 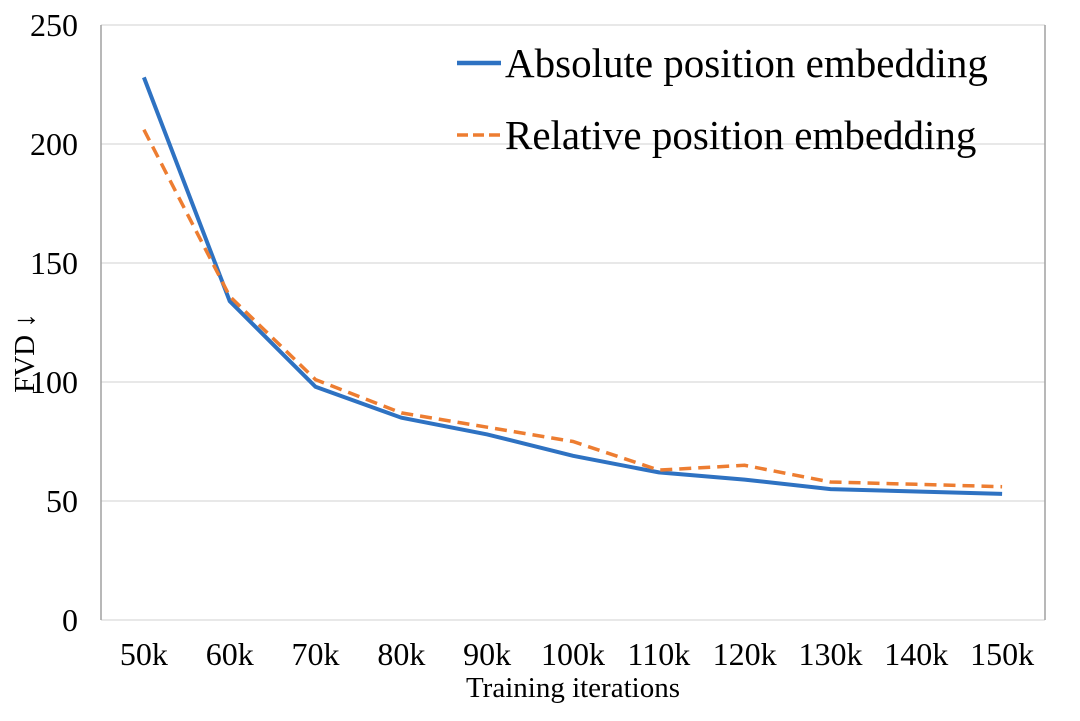 I want to click on legend-item-relative: Relative position embedding, so click(x=722, y=135).